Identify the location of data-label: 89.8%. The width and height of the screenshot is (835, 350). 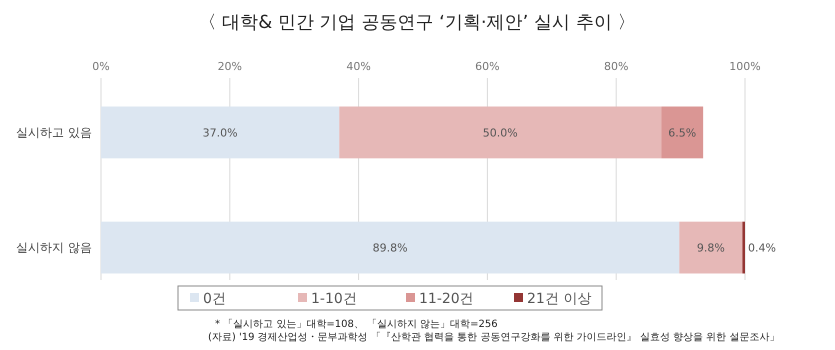
(390, 248).